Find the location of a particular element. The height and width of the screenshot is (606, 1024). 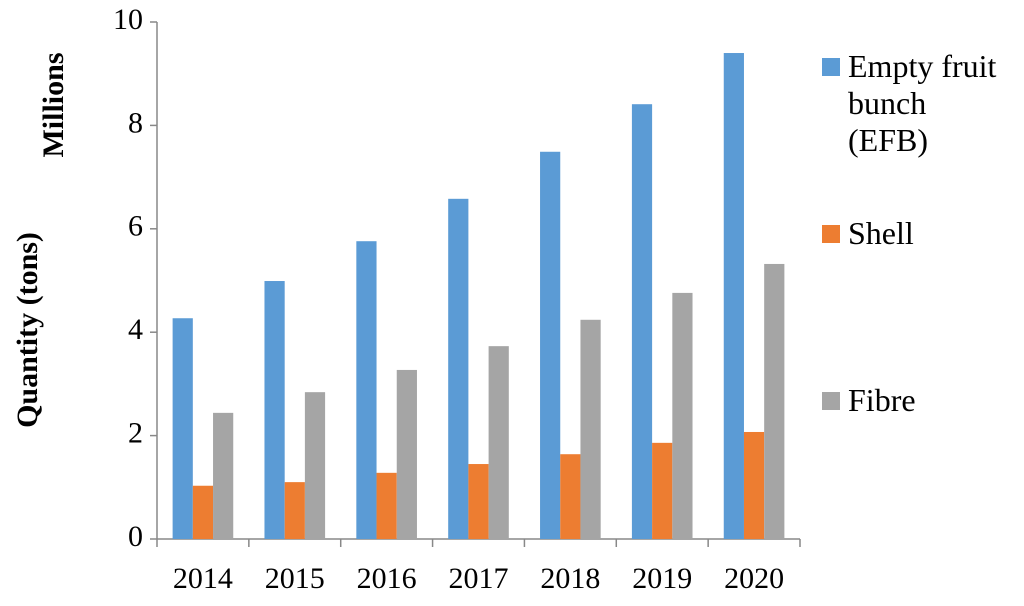

legend-item: Empty fruit bunch (EFB) is located at coordinates (915, 103).